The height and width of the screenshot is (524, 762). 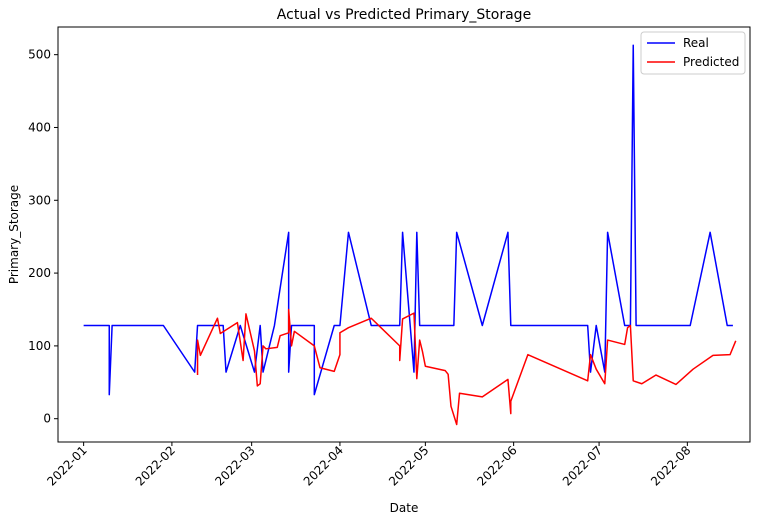 What do you see at coordinates (711, 62) in the screenshot?
I see `legend-label-predicted: Predicted` at bounding box center [711, 62].